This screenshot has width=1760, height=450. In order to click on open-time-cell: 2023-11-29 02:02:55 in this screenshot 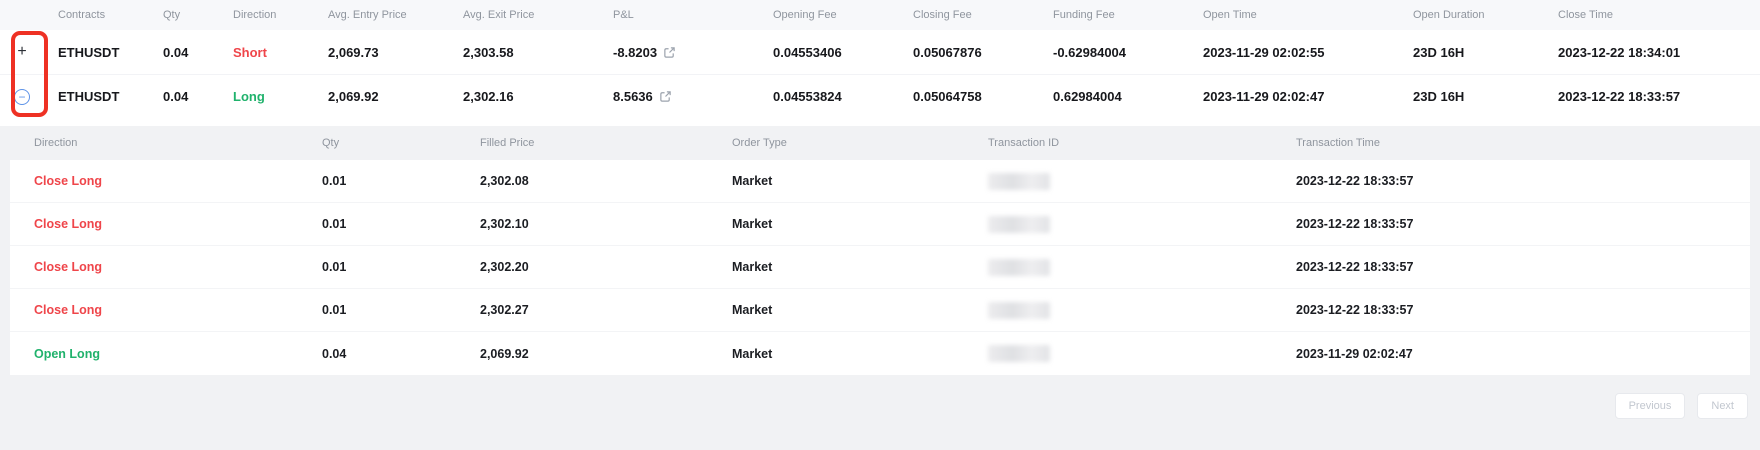, I will do `click(1264, 52)`.